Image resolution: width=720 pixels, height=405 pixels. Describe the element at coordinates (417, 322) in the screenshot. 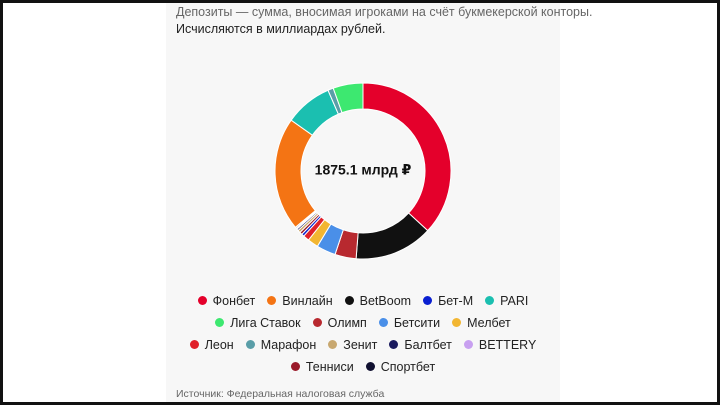

I see `legend-label: Бетсити` at that location.